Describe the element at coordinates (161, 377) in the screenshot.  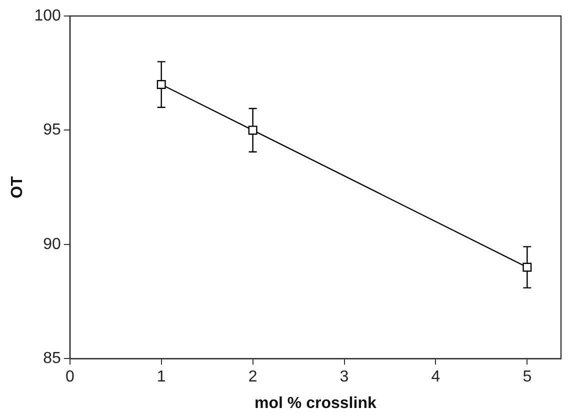
I see `x-tick-label: 1` at that location.